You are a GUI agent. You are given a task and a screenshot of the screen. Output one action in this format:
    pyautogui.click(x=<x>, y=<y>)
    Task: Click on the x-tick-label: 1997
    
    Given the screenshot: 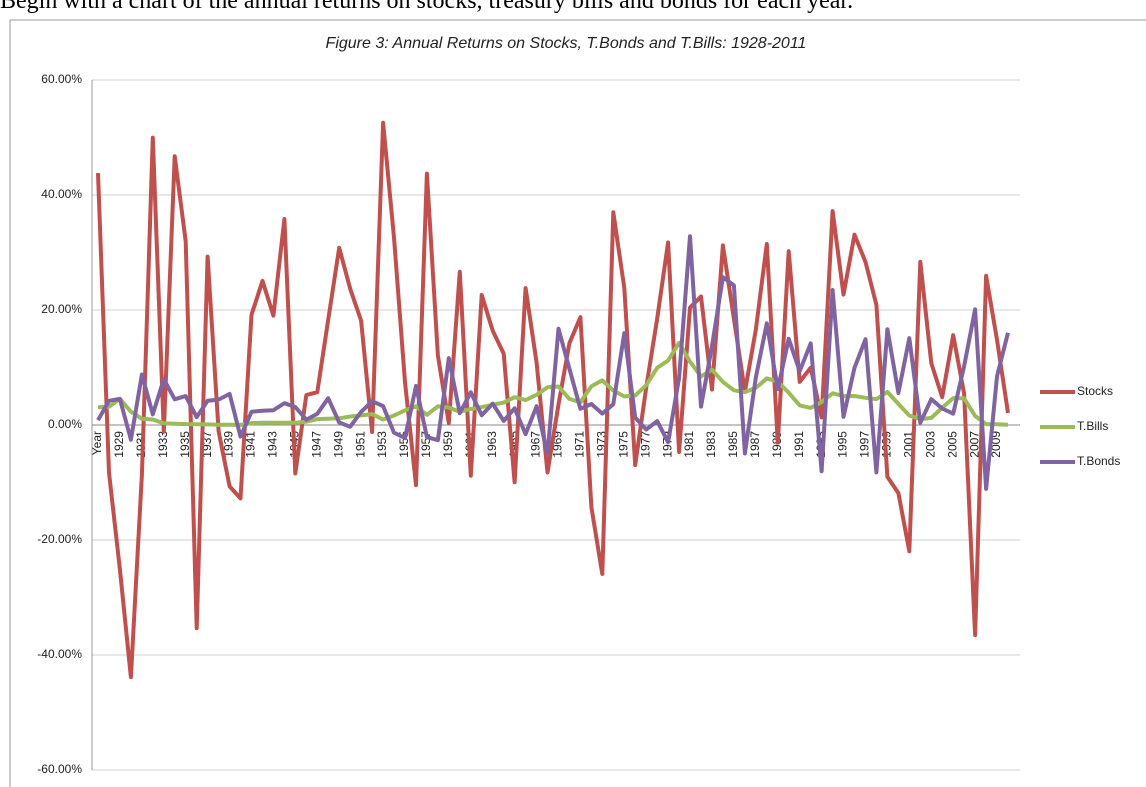 What is the action you would take?
    pyautogui.click(x=865, y=444)
    